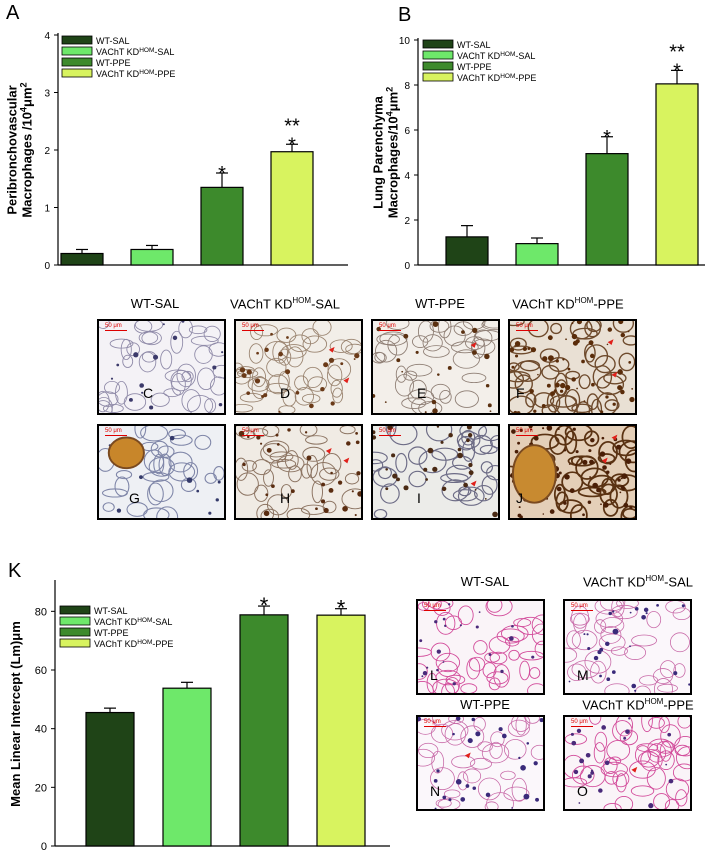  What do you see at coordinates (419, 498) in the screenshot?
I see `micrograph-letter: I` at bounding box center [419, 498].